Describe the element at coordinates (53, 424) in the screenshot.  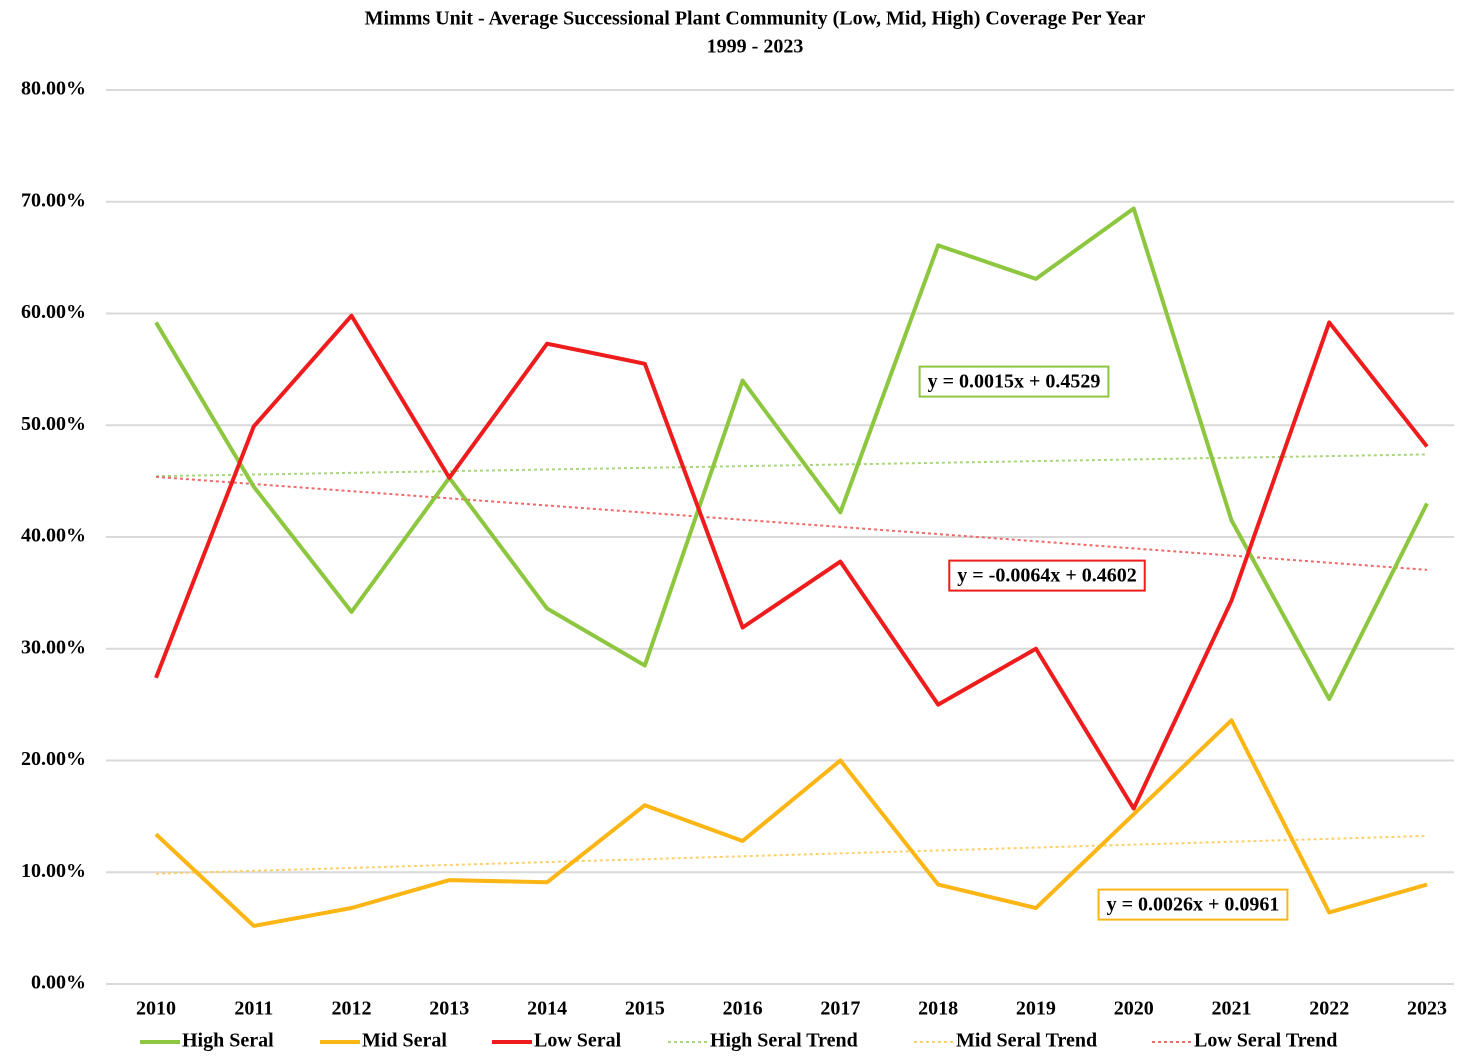
I see `y-tick-label: 50.00%` at that location.